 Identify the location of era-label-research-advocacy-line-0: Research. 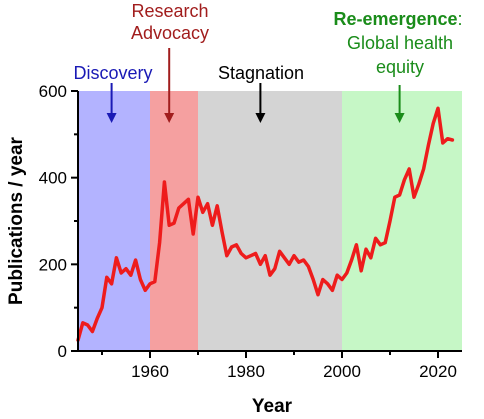
(169, 11).